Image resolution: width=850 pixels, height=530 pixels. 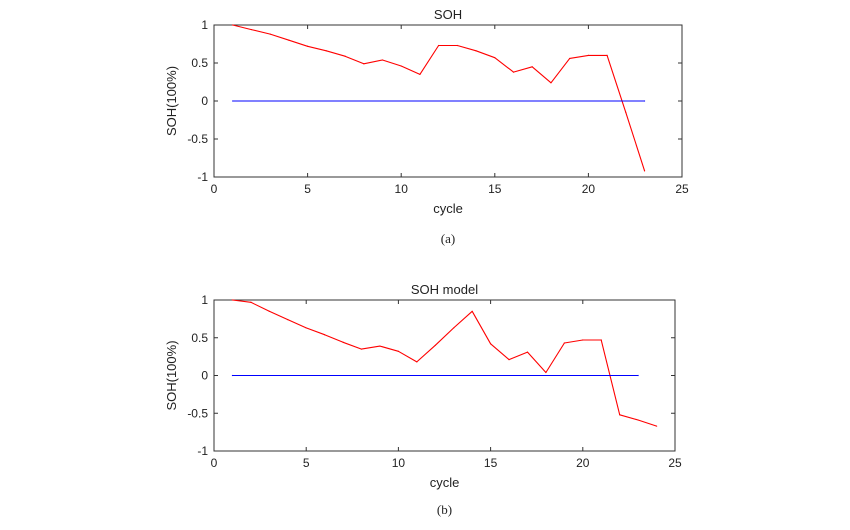 I want to click on chart-title: SOH model, so click(x=444, y=289).